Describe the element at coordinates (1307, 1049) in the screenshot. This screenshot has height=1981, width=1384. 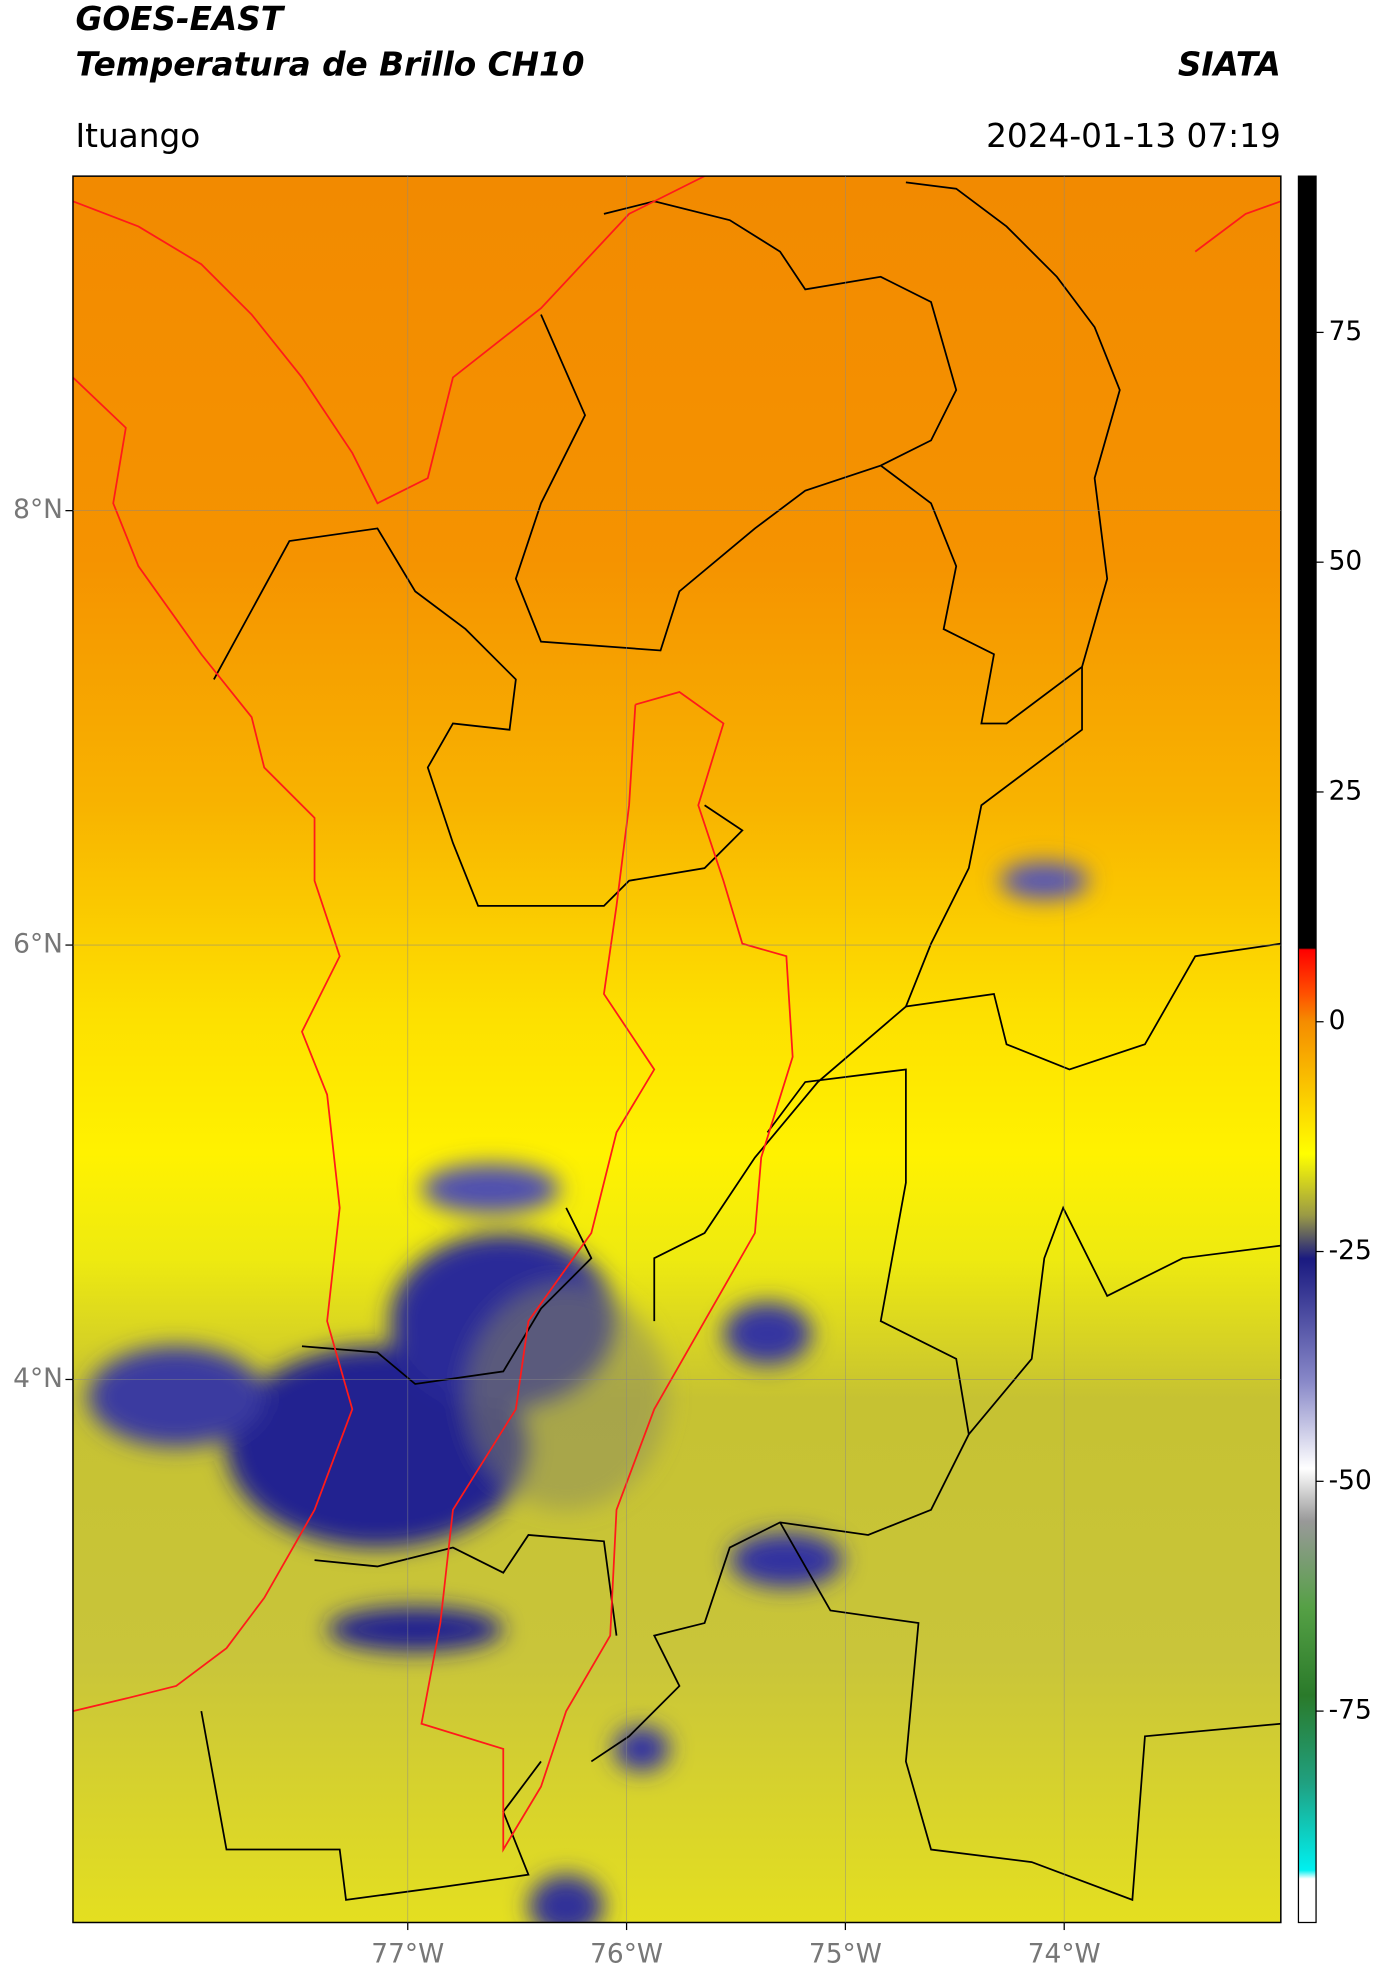
I see `colorbar` at that location.